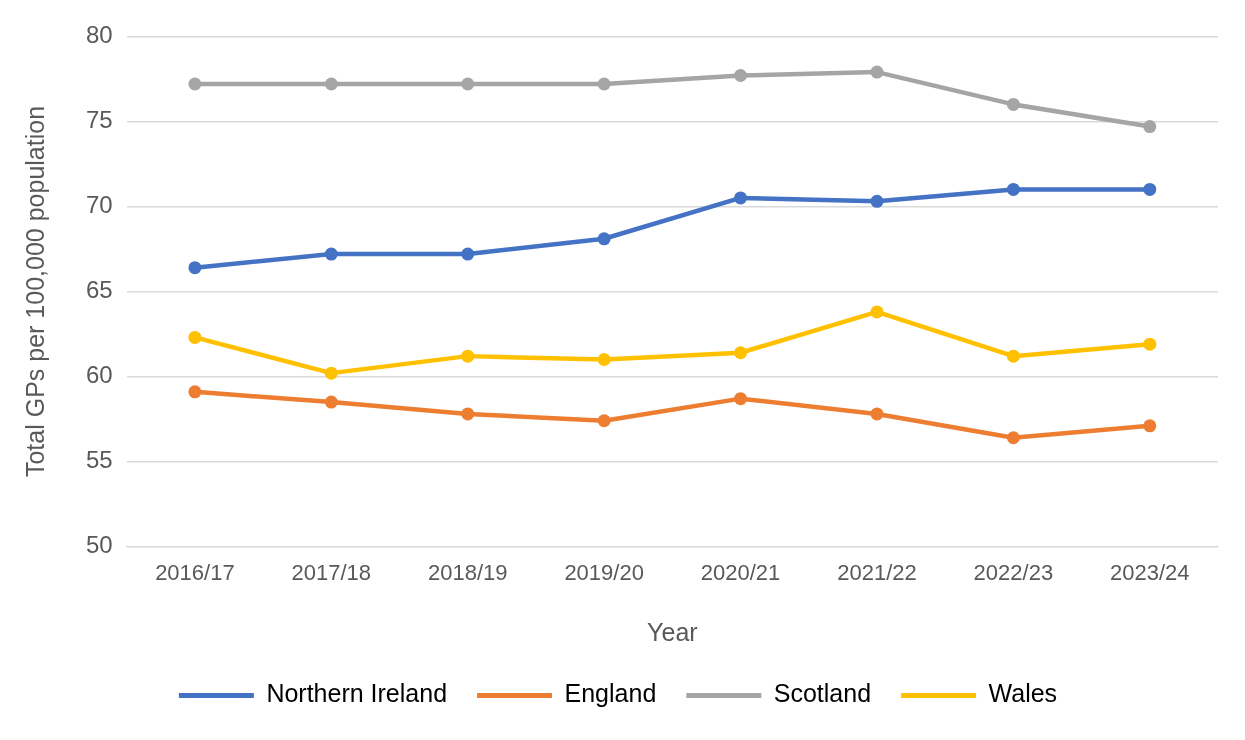  What do you see at coordinates (99, 120) in the screenshot?
I see `y-tick-label: 75` at bounding box center [99, 120].